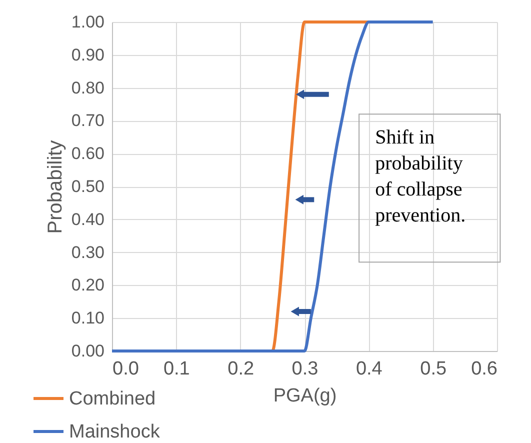 This screenshot has width=531, height=443. I want to click on y-tick-label: 0.40, so click(87, 219).